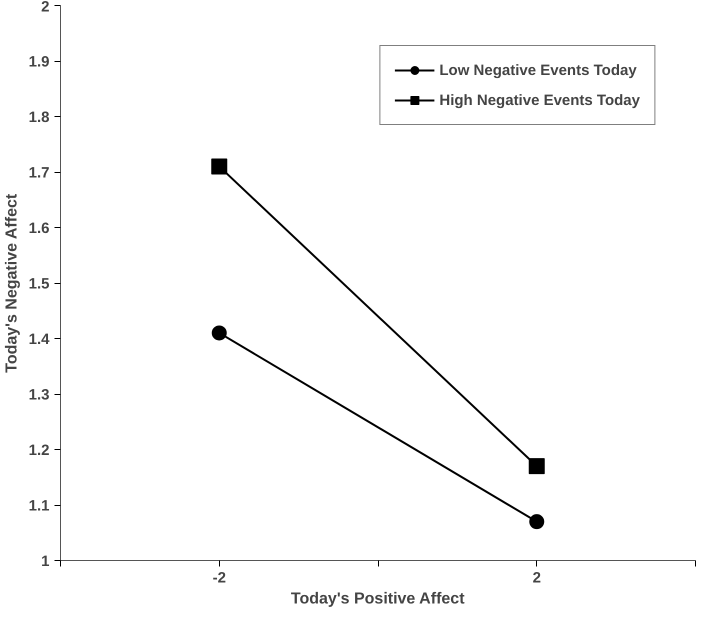 The height and width of the screenshot is (620, 710). I want to click on y-tick-label: 1.9, so click(39, 62).